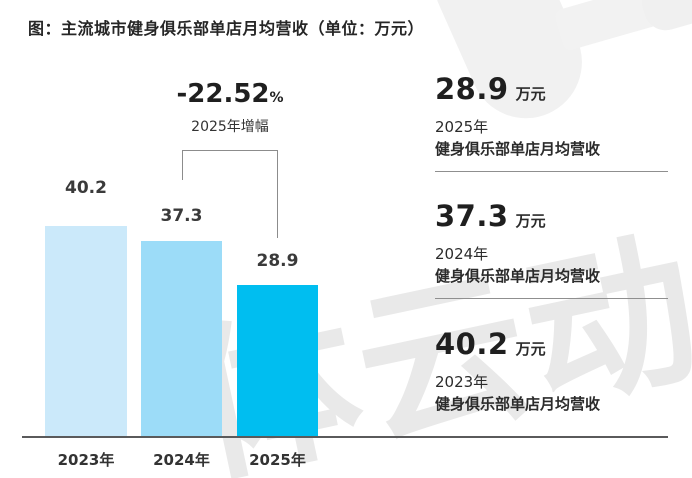 This screenshot has height=478, width=692. What do you see at coordinates (277, 460) in the screenshot?
I see `axis-label-2025: 2025年` at bounding box center [277, 460].